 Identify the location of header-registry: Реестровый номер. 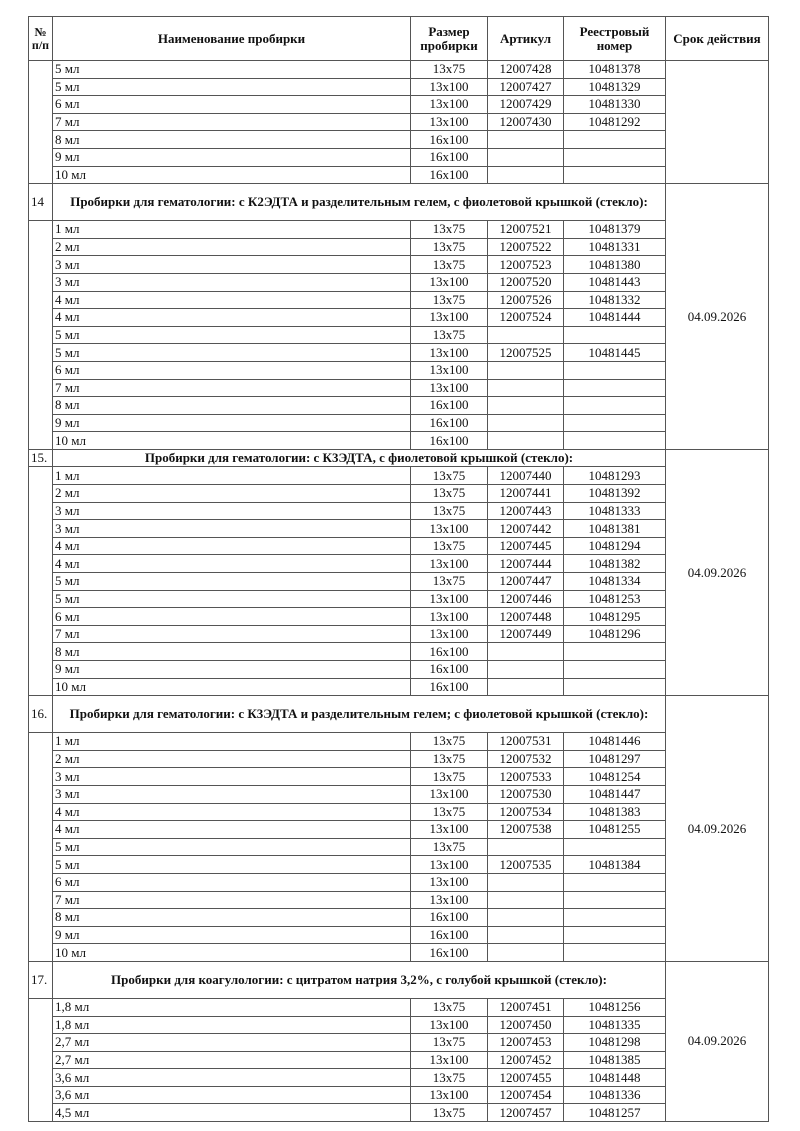
(614, 38).